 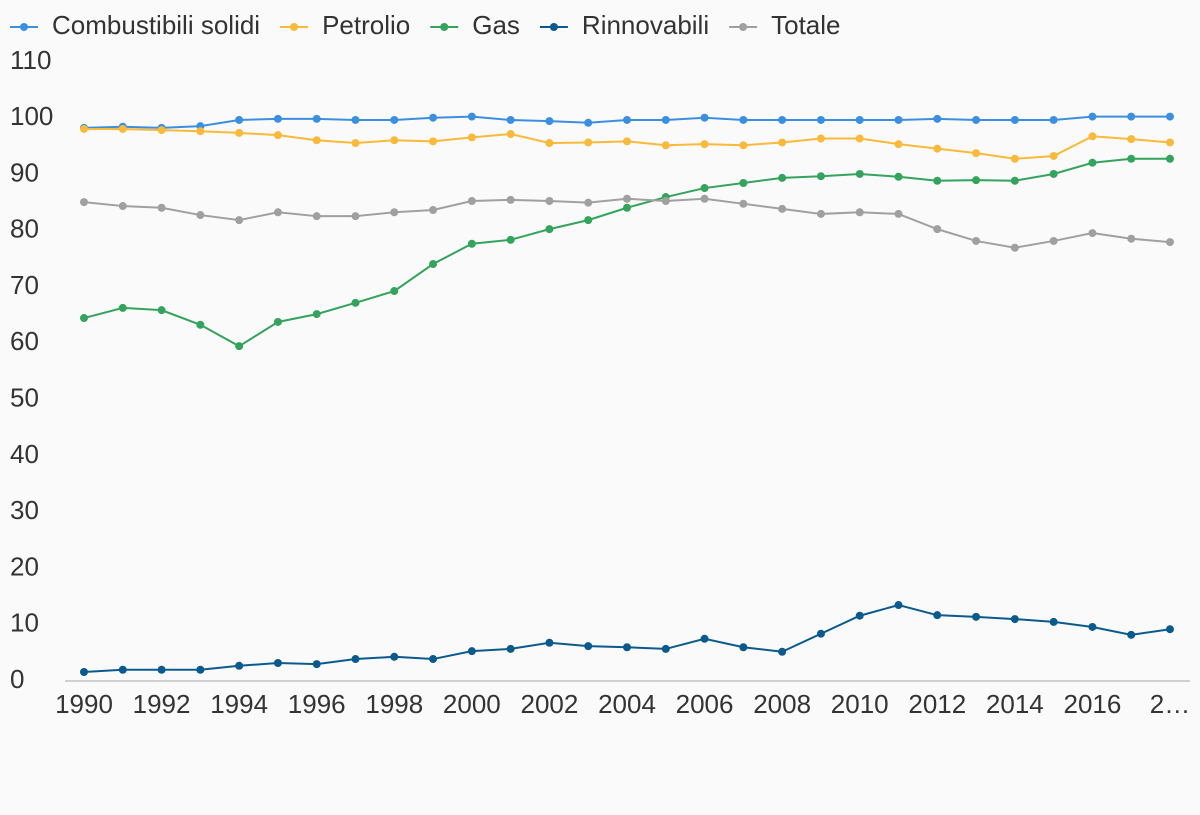 I want to click on legend-label: Totale, so click(x=805, y=25).